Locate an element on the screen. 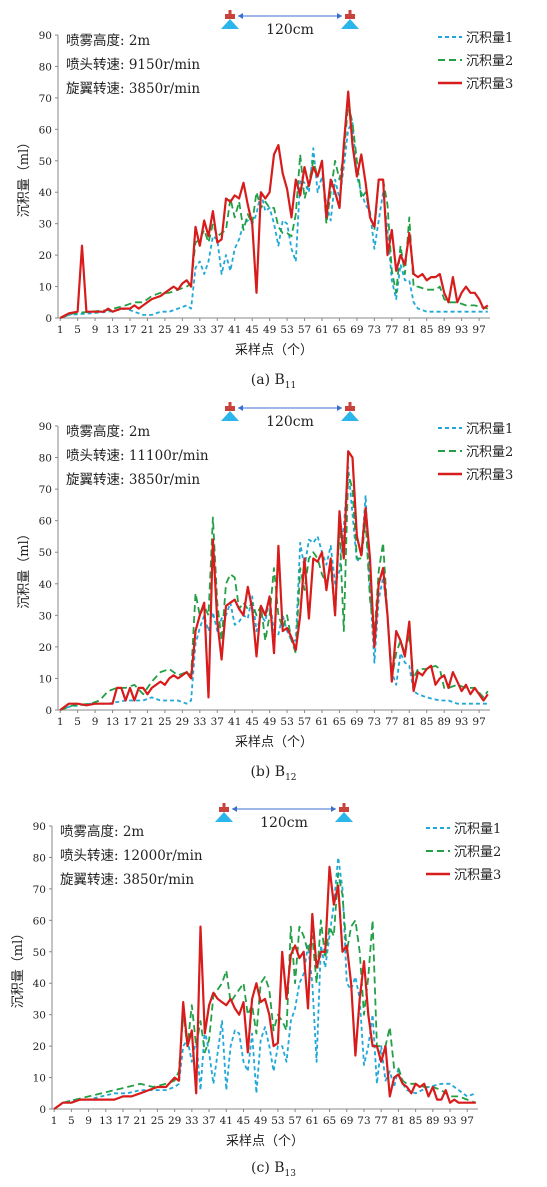 The image size is (547, 1187). x-tick-label: 85 is located at coordinates (415, 1121).